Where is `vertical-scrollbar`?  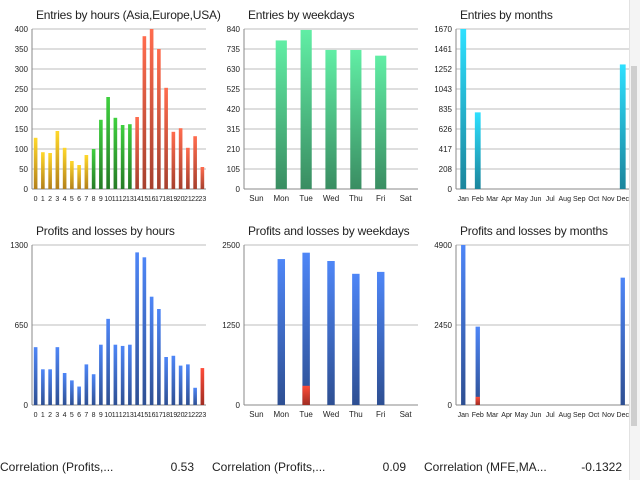 vertical-scrollbar is located at coordinates (634, 240).